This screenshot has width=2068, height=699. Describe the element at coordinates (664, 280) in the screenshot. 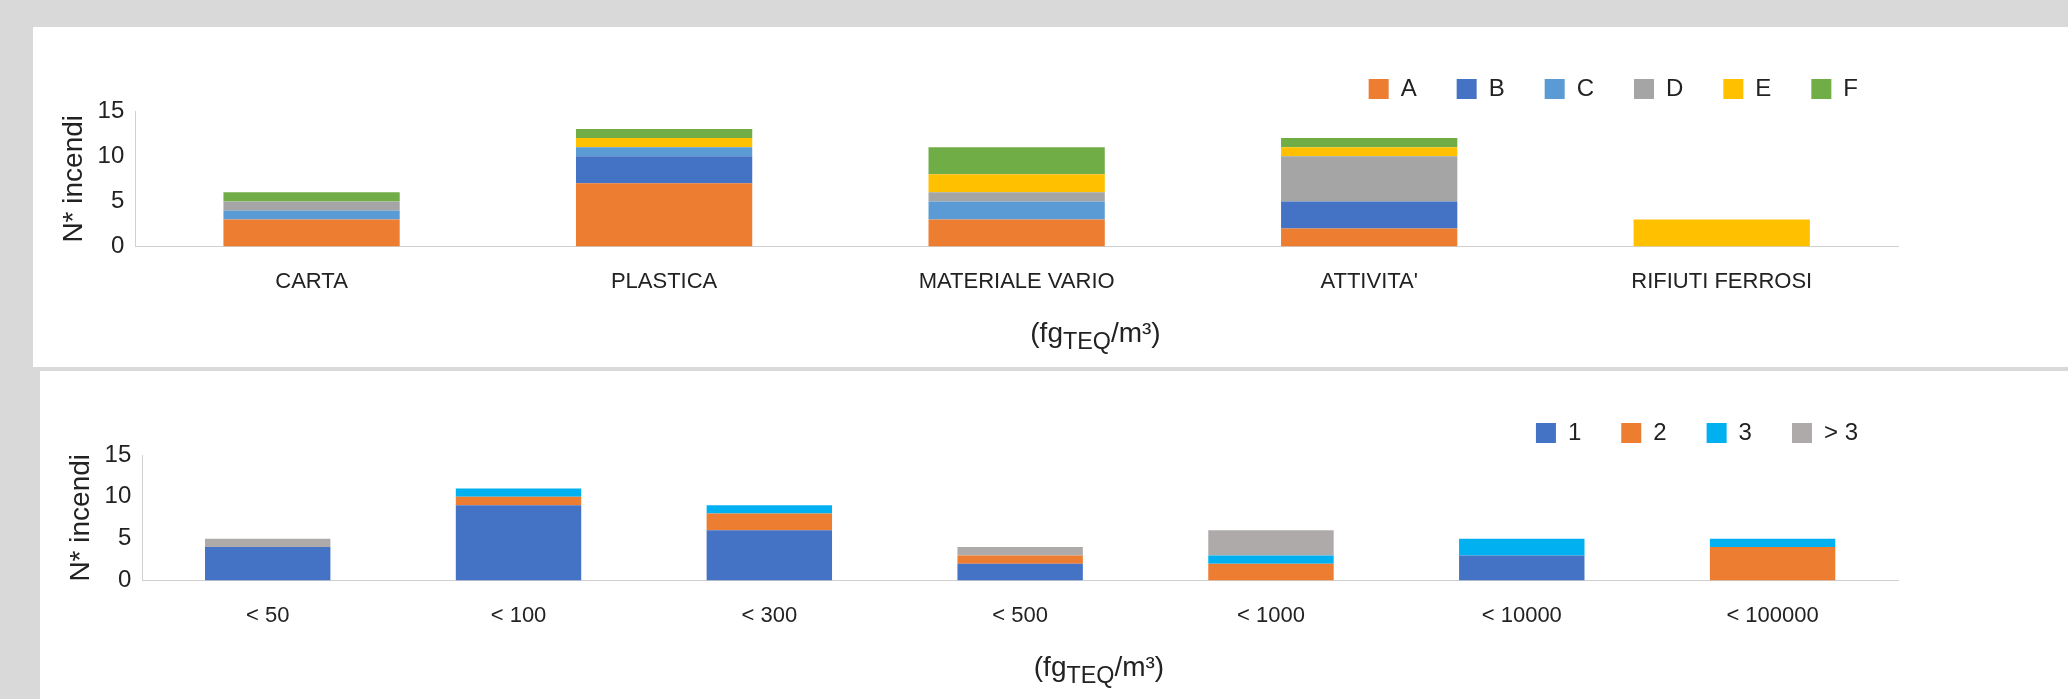

I see `x-tick-label: PLASTICA` at that location.